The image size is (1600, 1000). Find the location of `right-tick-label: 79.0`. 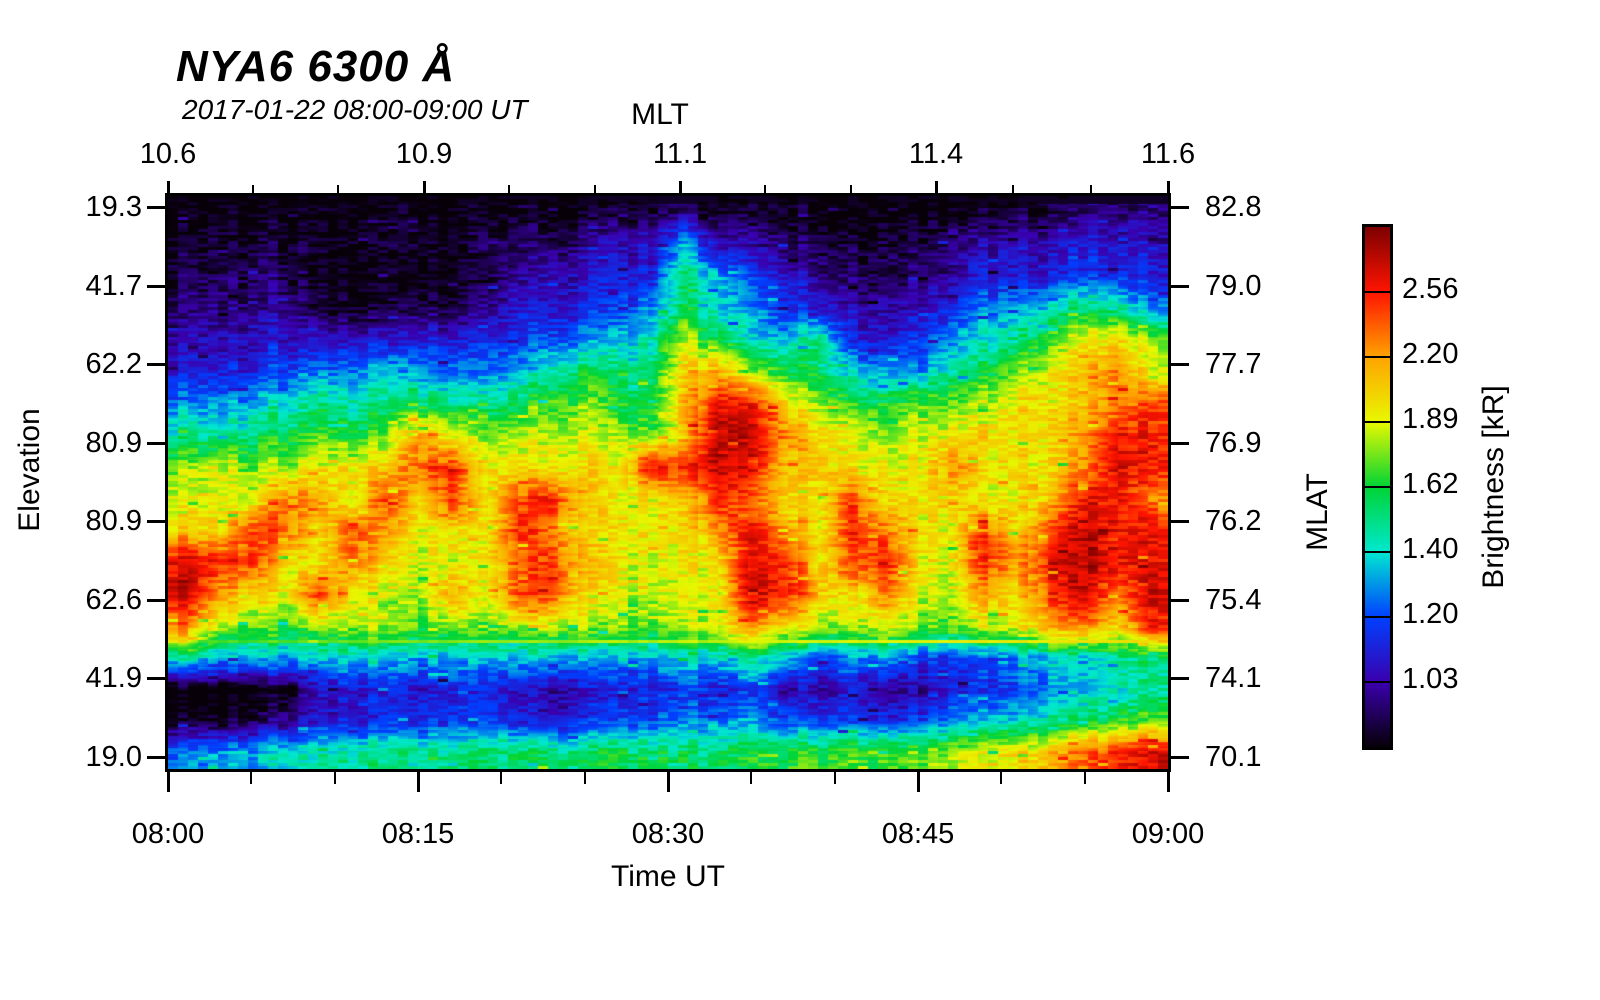

right-tick-label: 79.0 is located at coordinates (1233, 286).